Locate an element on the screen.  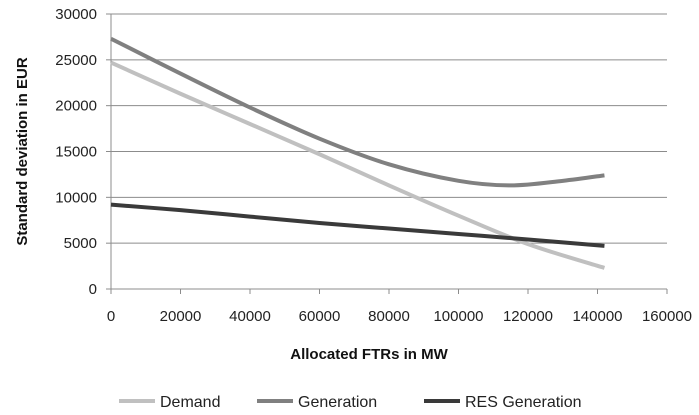
y-tick-label: 5000 is located at coordinates (80, 243).